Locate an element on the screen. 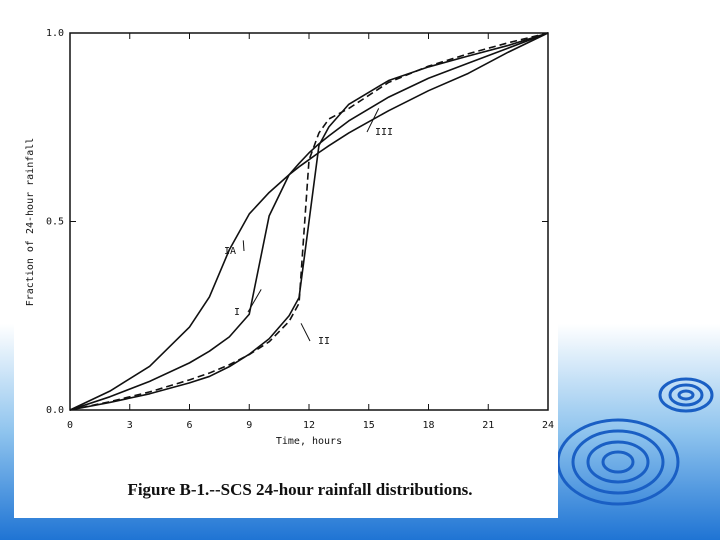 The height and width of the screenshot is (544, 720). series-label: III is located at coordinates (384, 132).